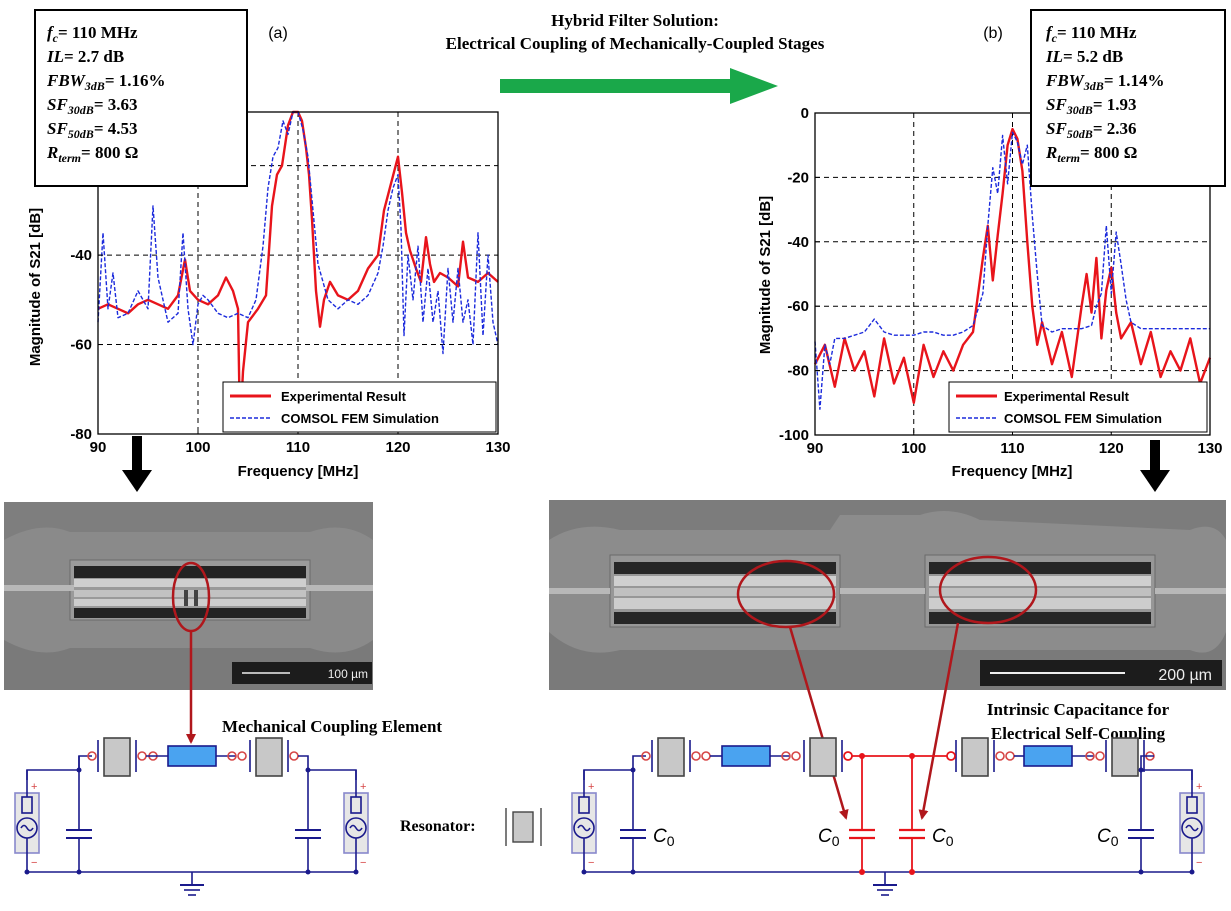  Describe the element at coordinates (805, 113) in the screenshot. I see `plot-b-ytick-label: 0` at that location.